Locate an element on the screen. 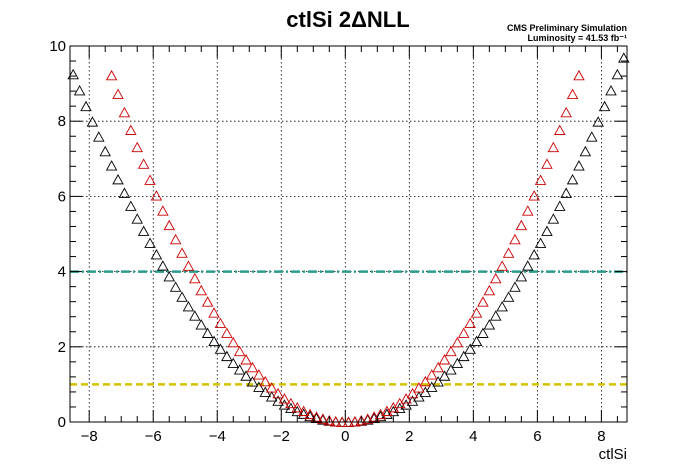 This screenshot has width=696, height=472. chart-title: ctlSi 2ΔNLL is located at coordinates (347, 19).